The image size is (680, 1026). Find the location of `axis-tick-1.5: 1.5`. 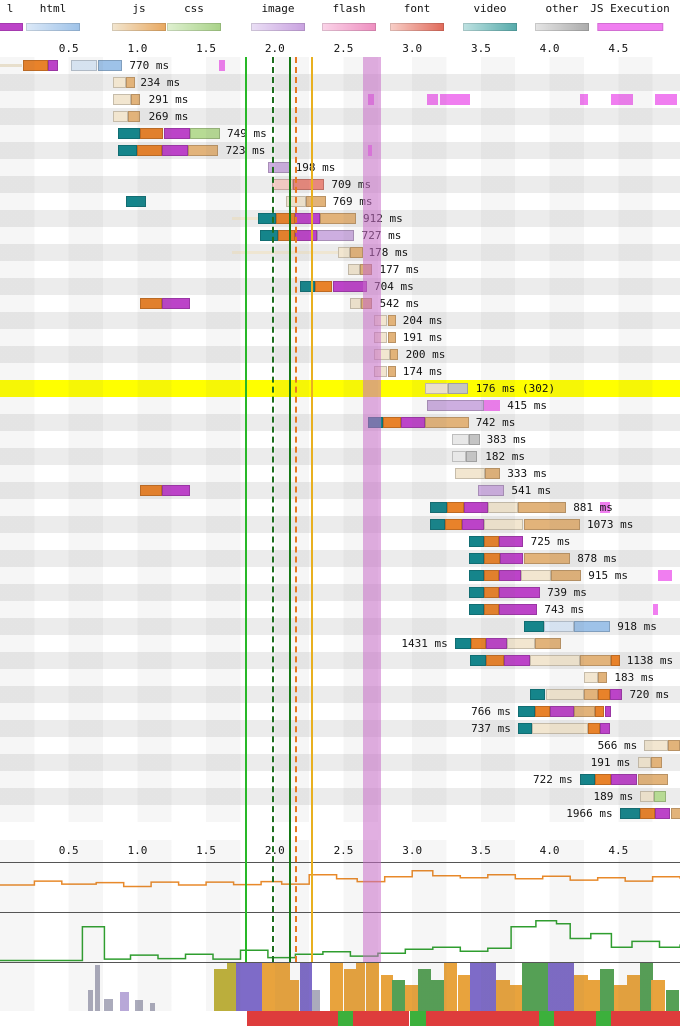

axis-tick-1.5: 1.5 is located at coordinates (206, 48).